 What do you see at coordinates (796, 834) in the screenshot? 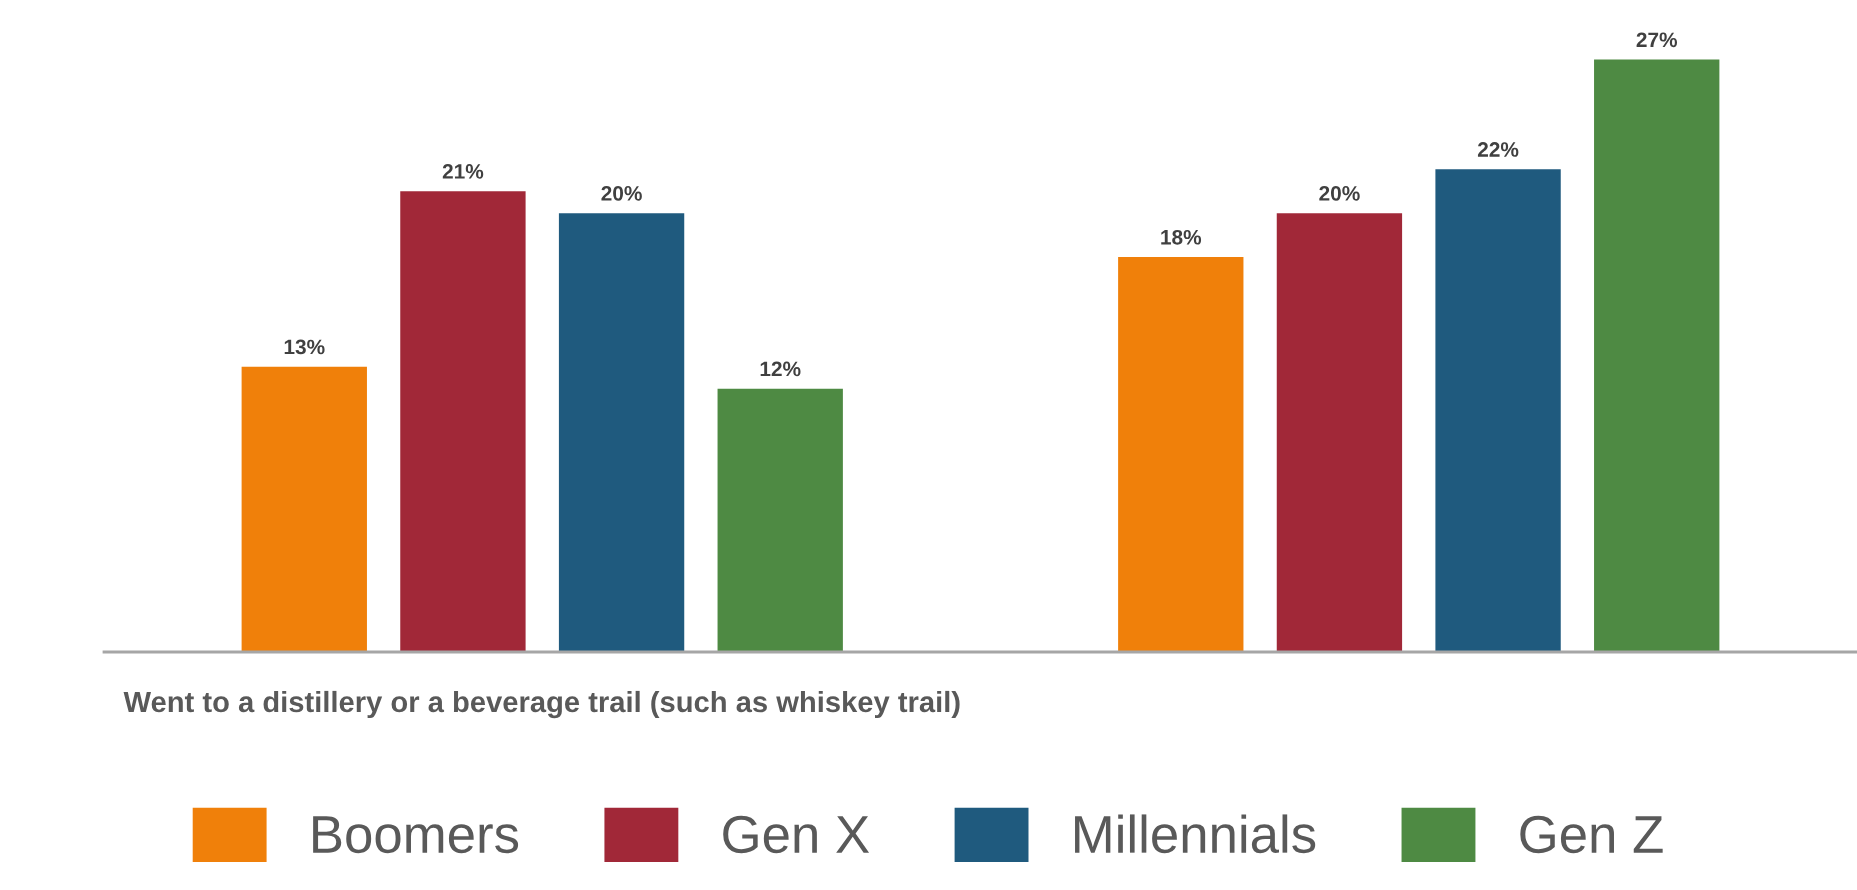
I see `legend-label: Gen X` at bounding box center [796, 834].